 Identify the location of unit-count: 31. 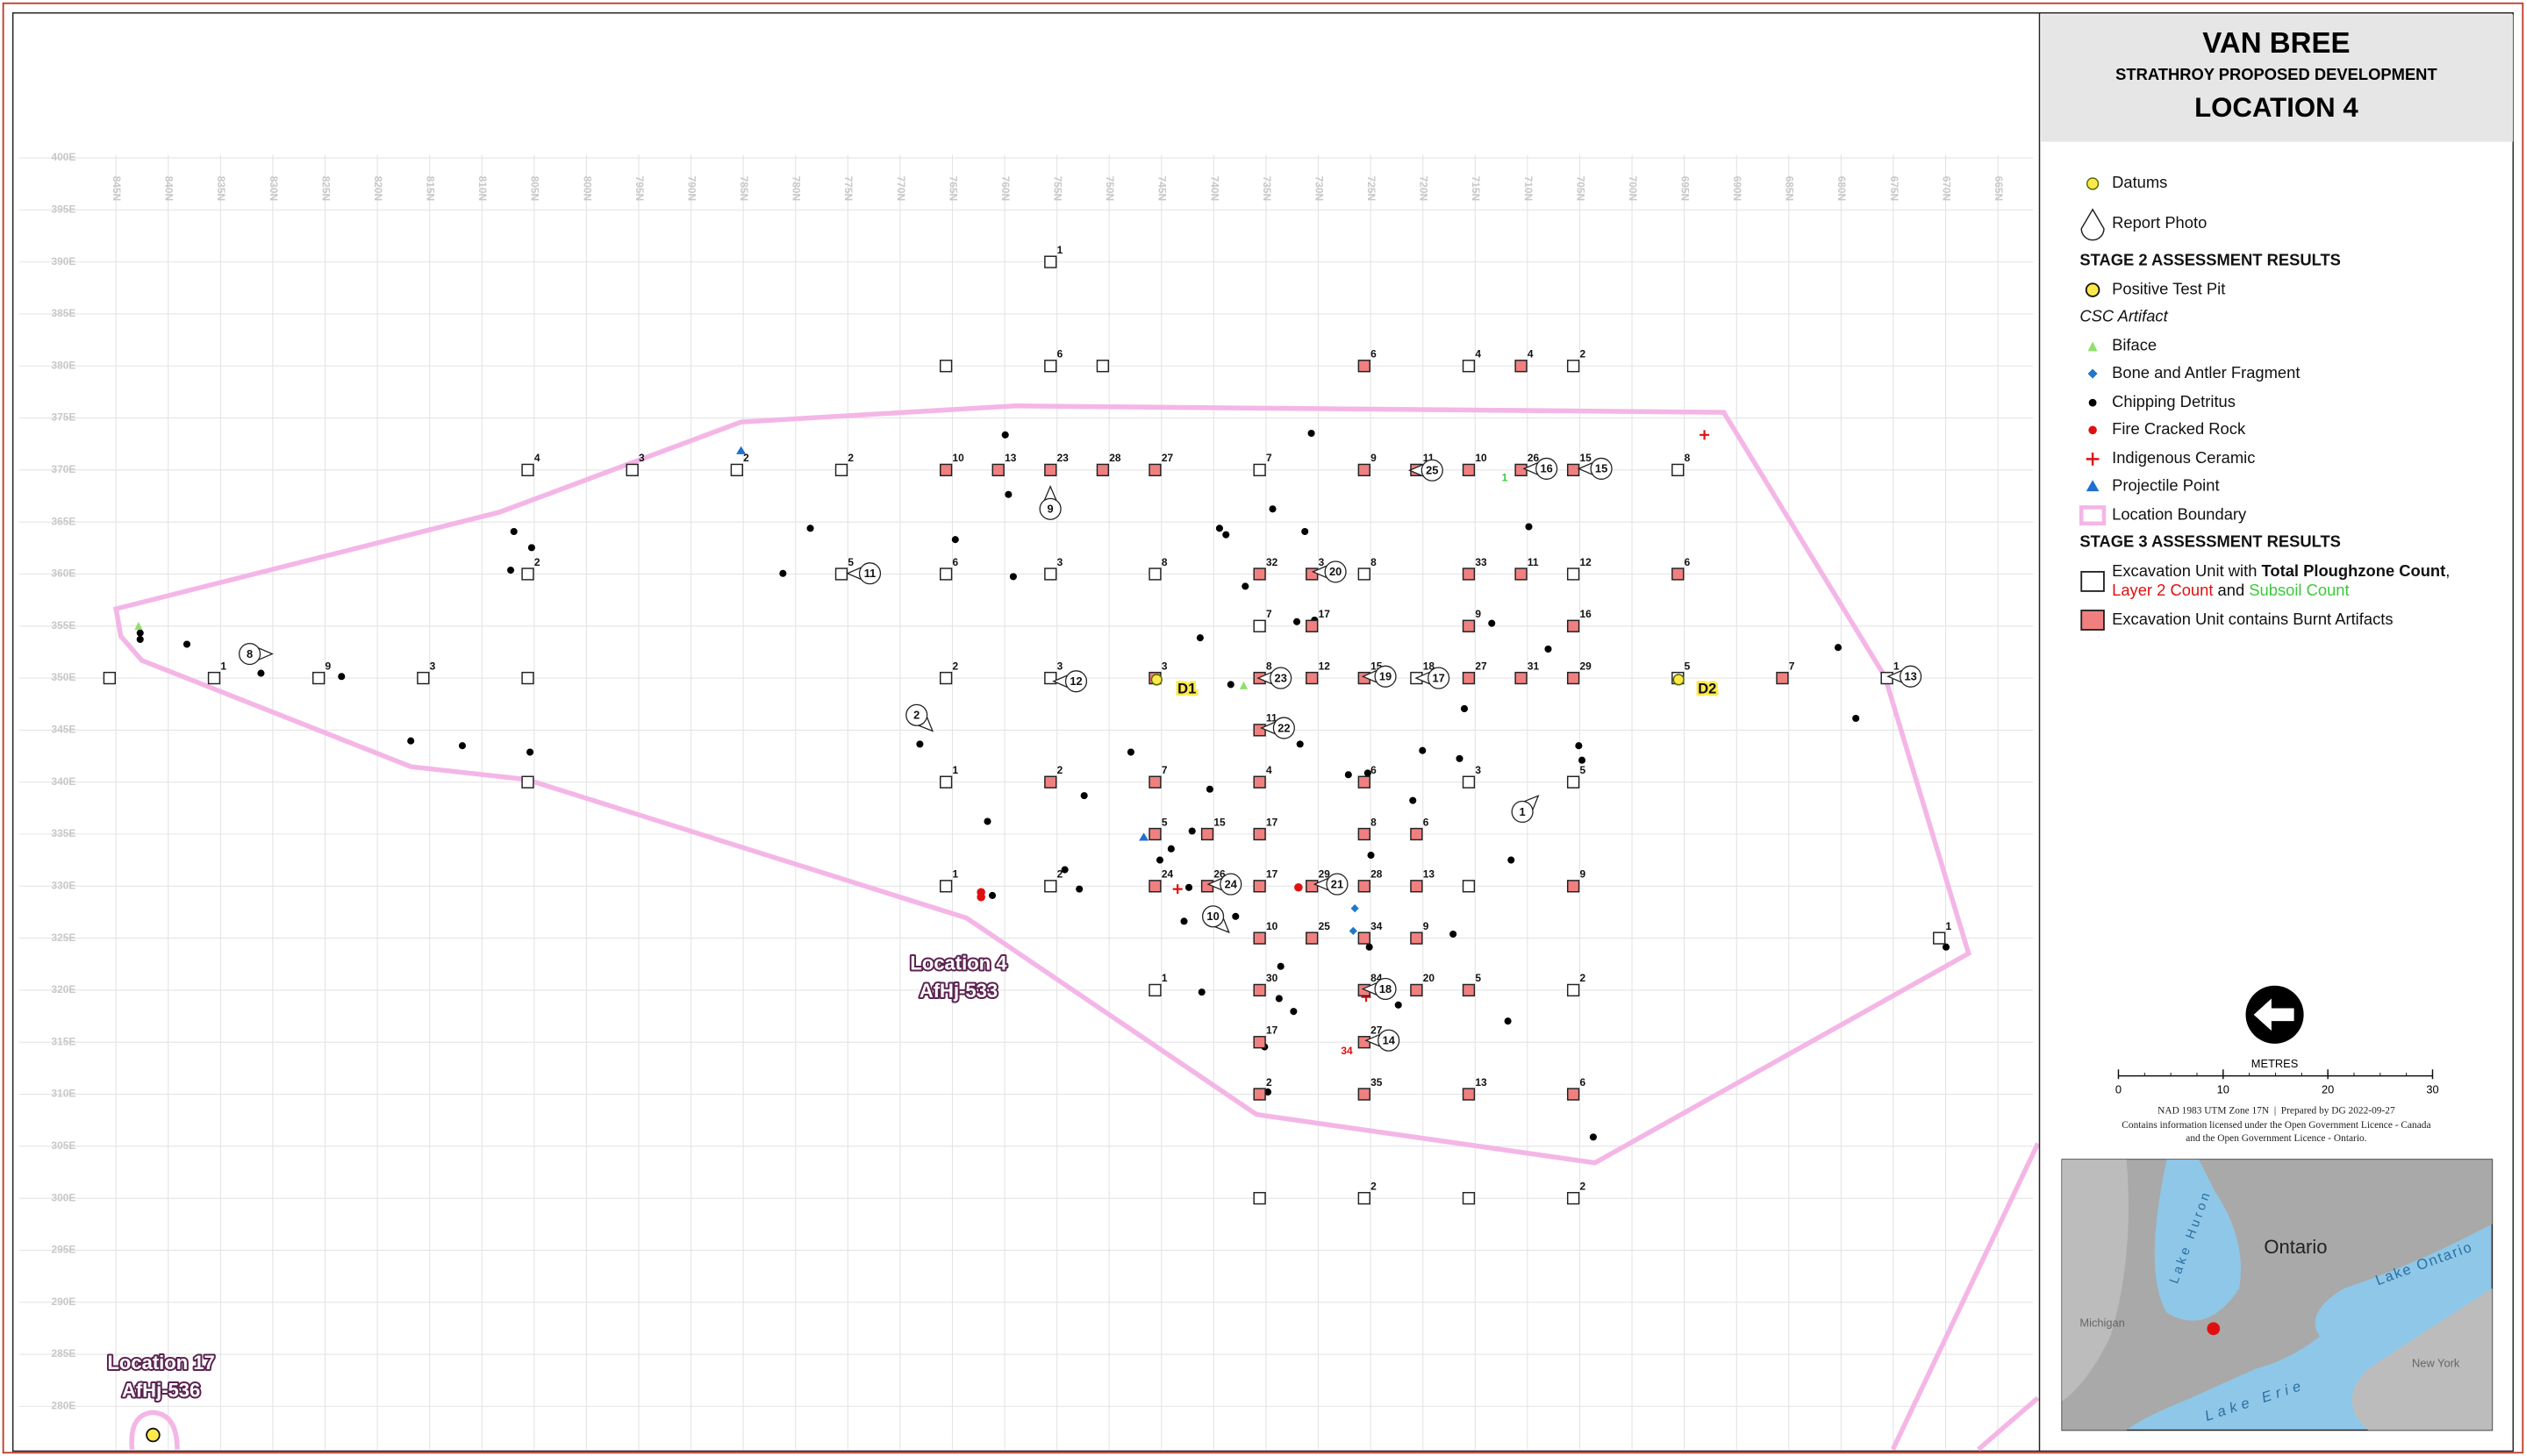
(1534, 666).